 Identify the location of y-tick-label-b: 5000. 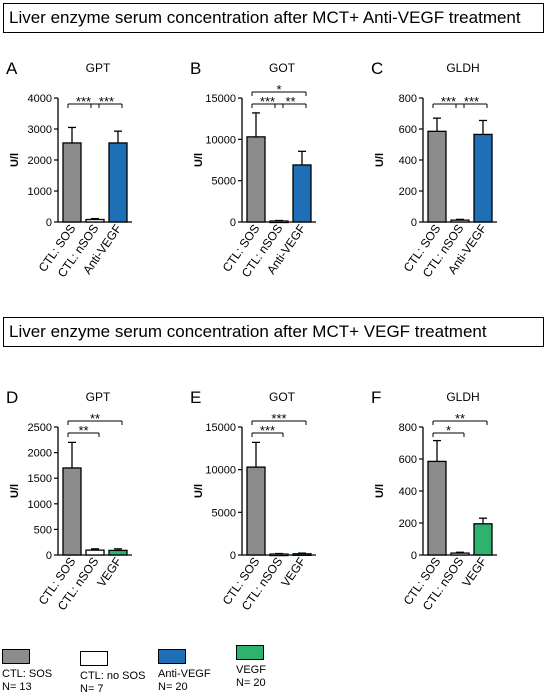
(224, 182).